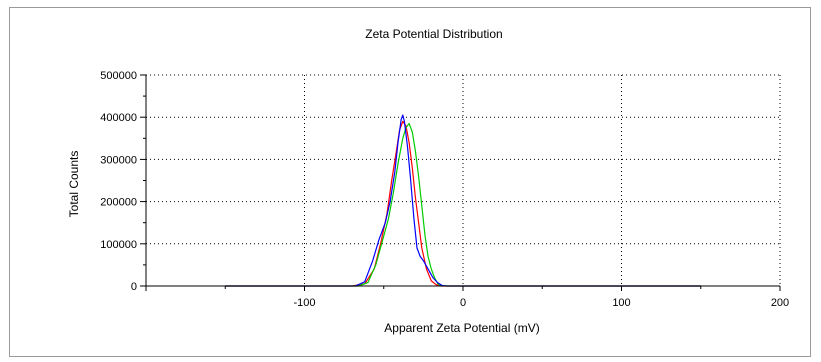  Describe the element at coordinates (74, 184) in the screenshot. I see `y-axis-label: Total Counts` at that location.